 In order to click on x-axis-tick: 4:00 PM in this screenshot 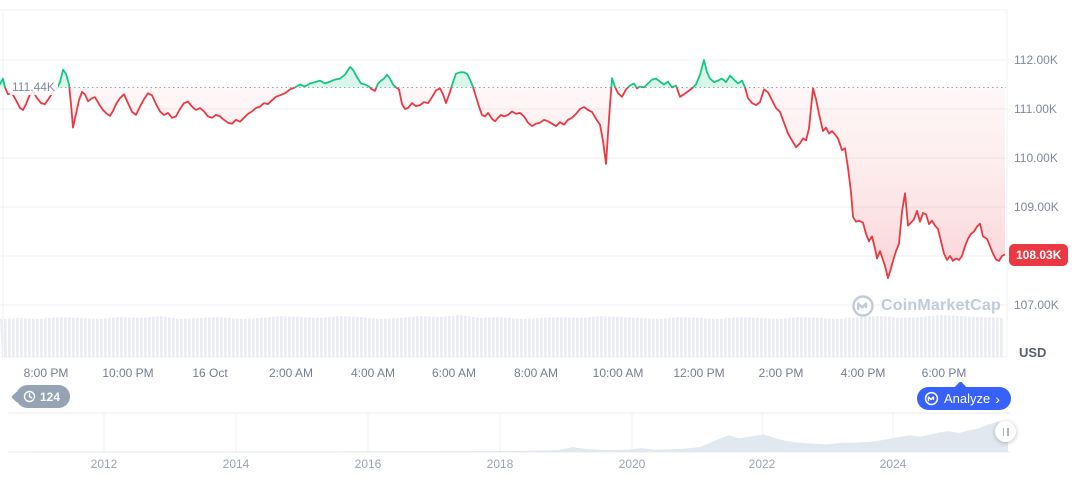, I will do `click(863, 373)`.